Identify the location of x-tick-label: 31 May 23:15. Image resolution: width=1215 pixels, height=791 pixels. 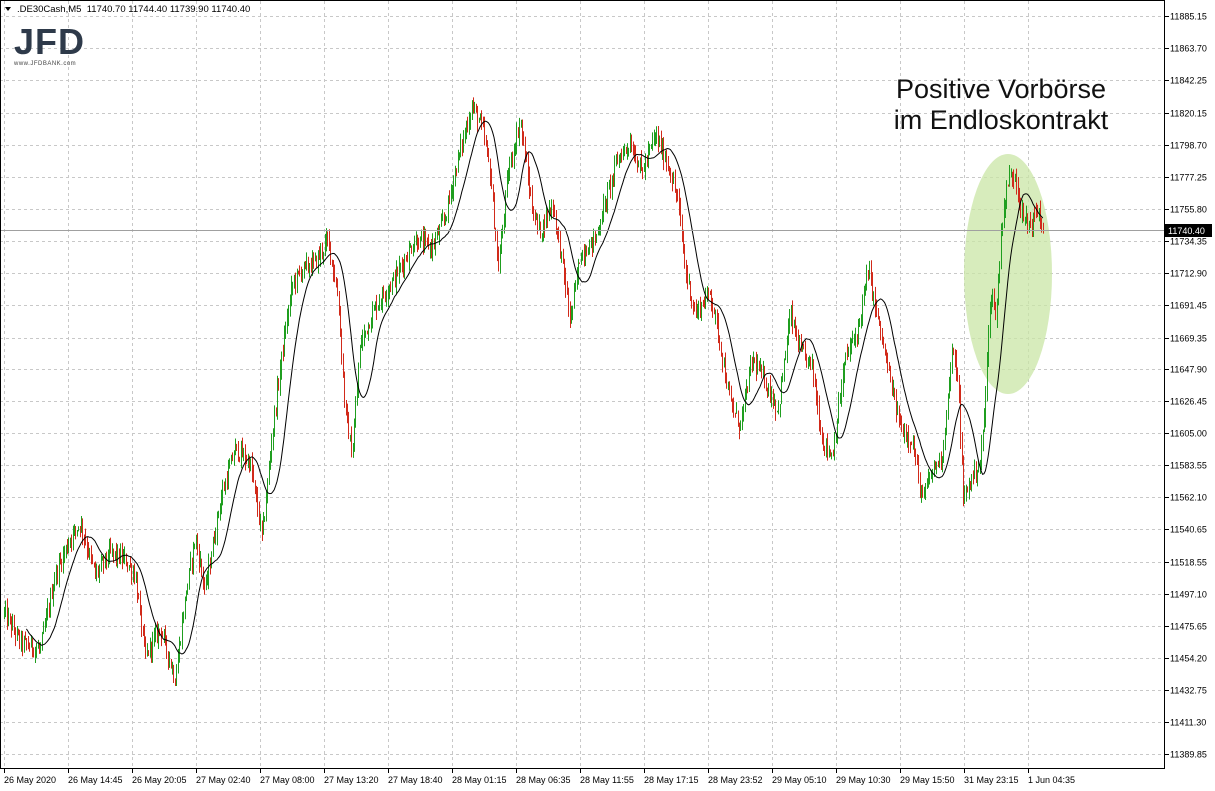
(991, 780).